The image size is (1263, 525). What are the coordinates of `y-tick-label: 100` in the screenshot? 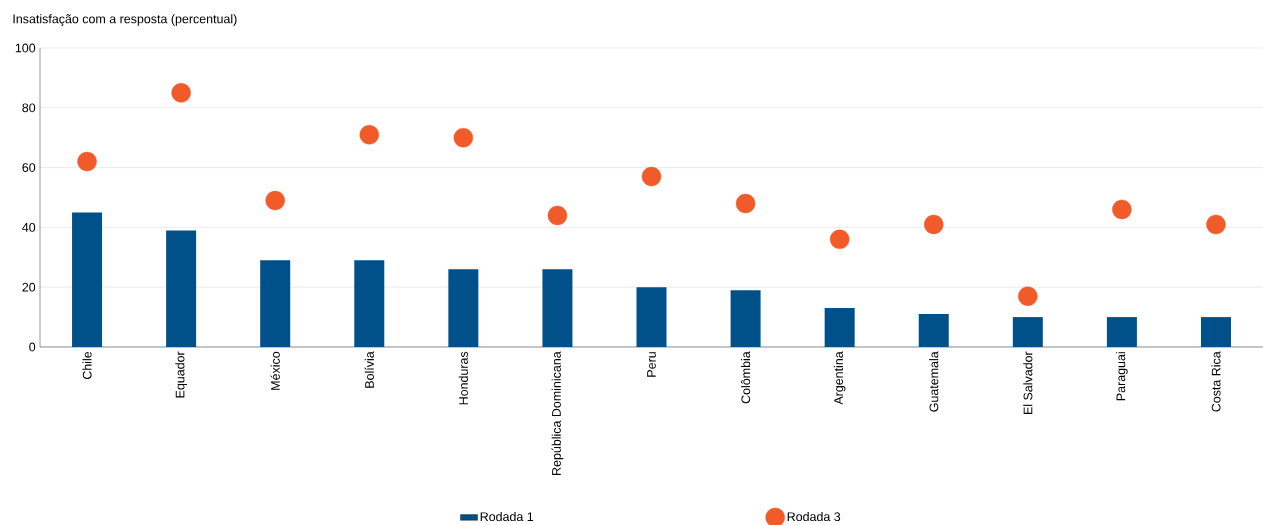 It's located at (25, 48).